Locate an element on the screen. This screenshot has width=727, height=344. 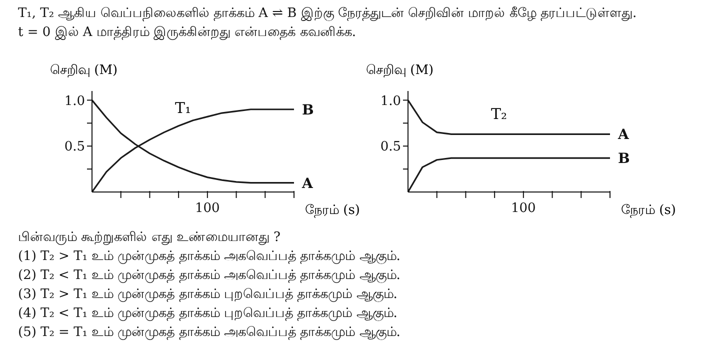
text: பின்வரும் கூற்றுகளில் எது உண்மையானது ? is located at coordinates (150, 238).